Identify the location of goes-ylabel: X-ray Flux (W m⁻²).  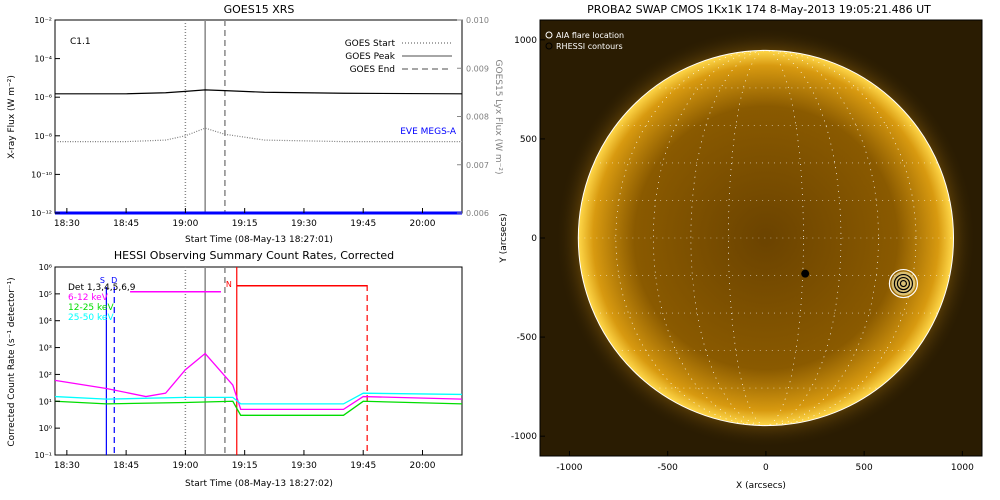
(12, 117).